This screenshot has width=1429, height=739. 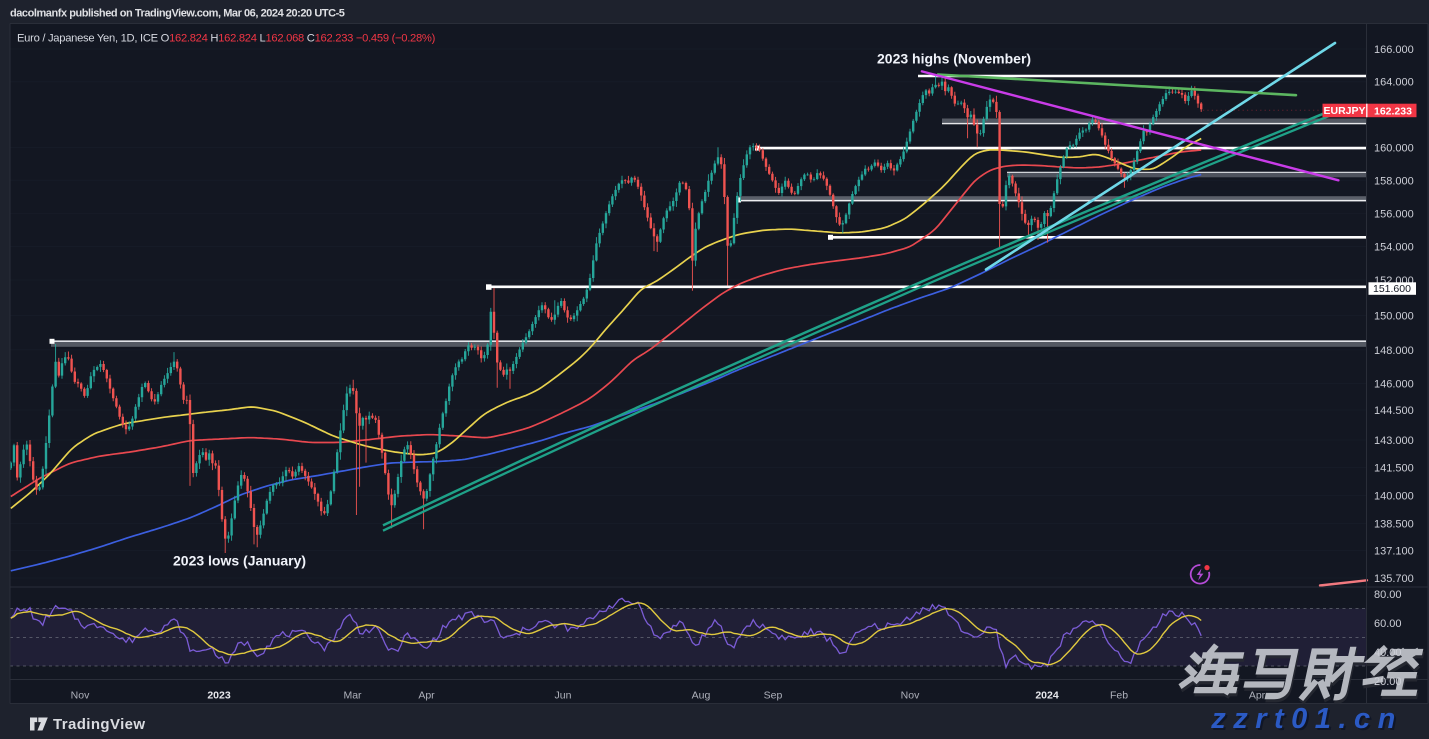 What do you see at coordinates (1388, 653) in the screenshot?
I see `svg-text: 40.00` at bounding box center [1388, 653].